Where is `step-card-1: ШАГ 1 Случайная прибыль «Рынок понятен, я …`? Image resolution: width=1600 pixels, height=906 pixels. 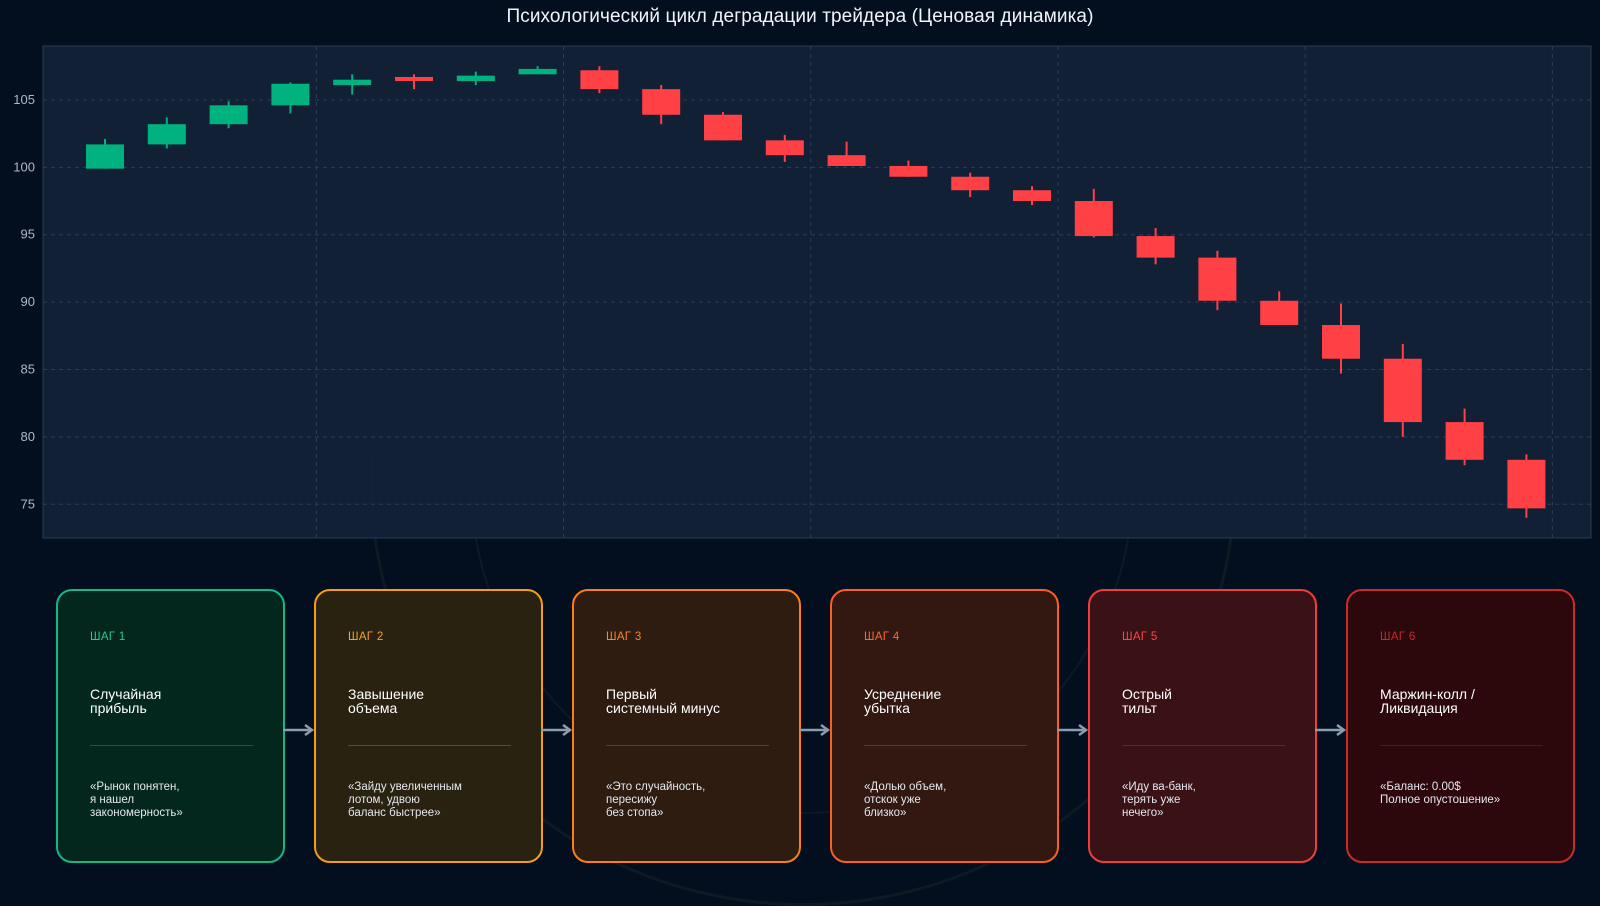 step-card-1: ШАГ 1 Случайная прибыль «Рынок понятен, я … is located at coordinates (170, 726).